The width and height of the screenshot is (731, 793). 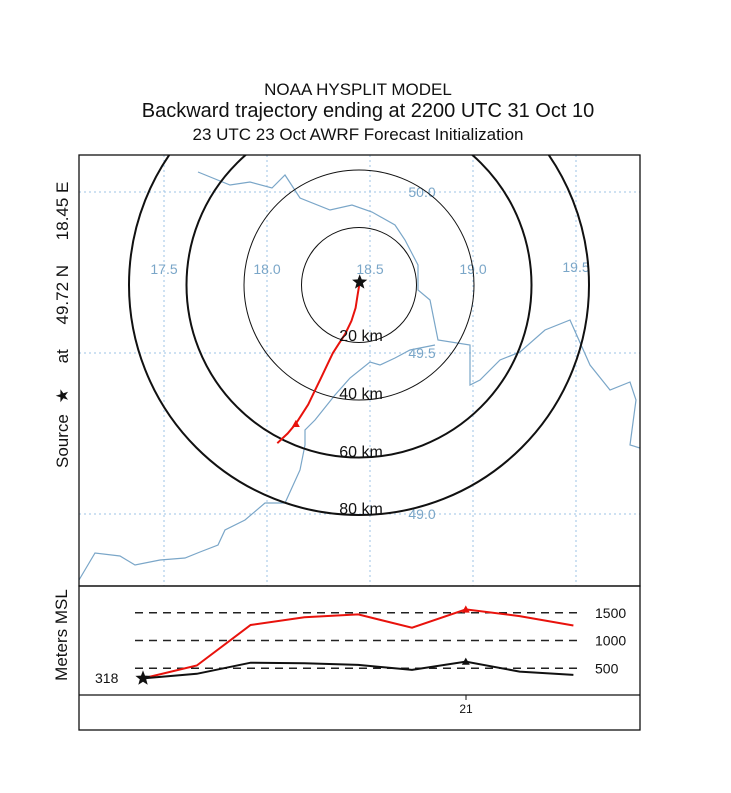 I want to click on start-height-label: 318, so click(x=107, y=678).